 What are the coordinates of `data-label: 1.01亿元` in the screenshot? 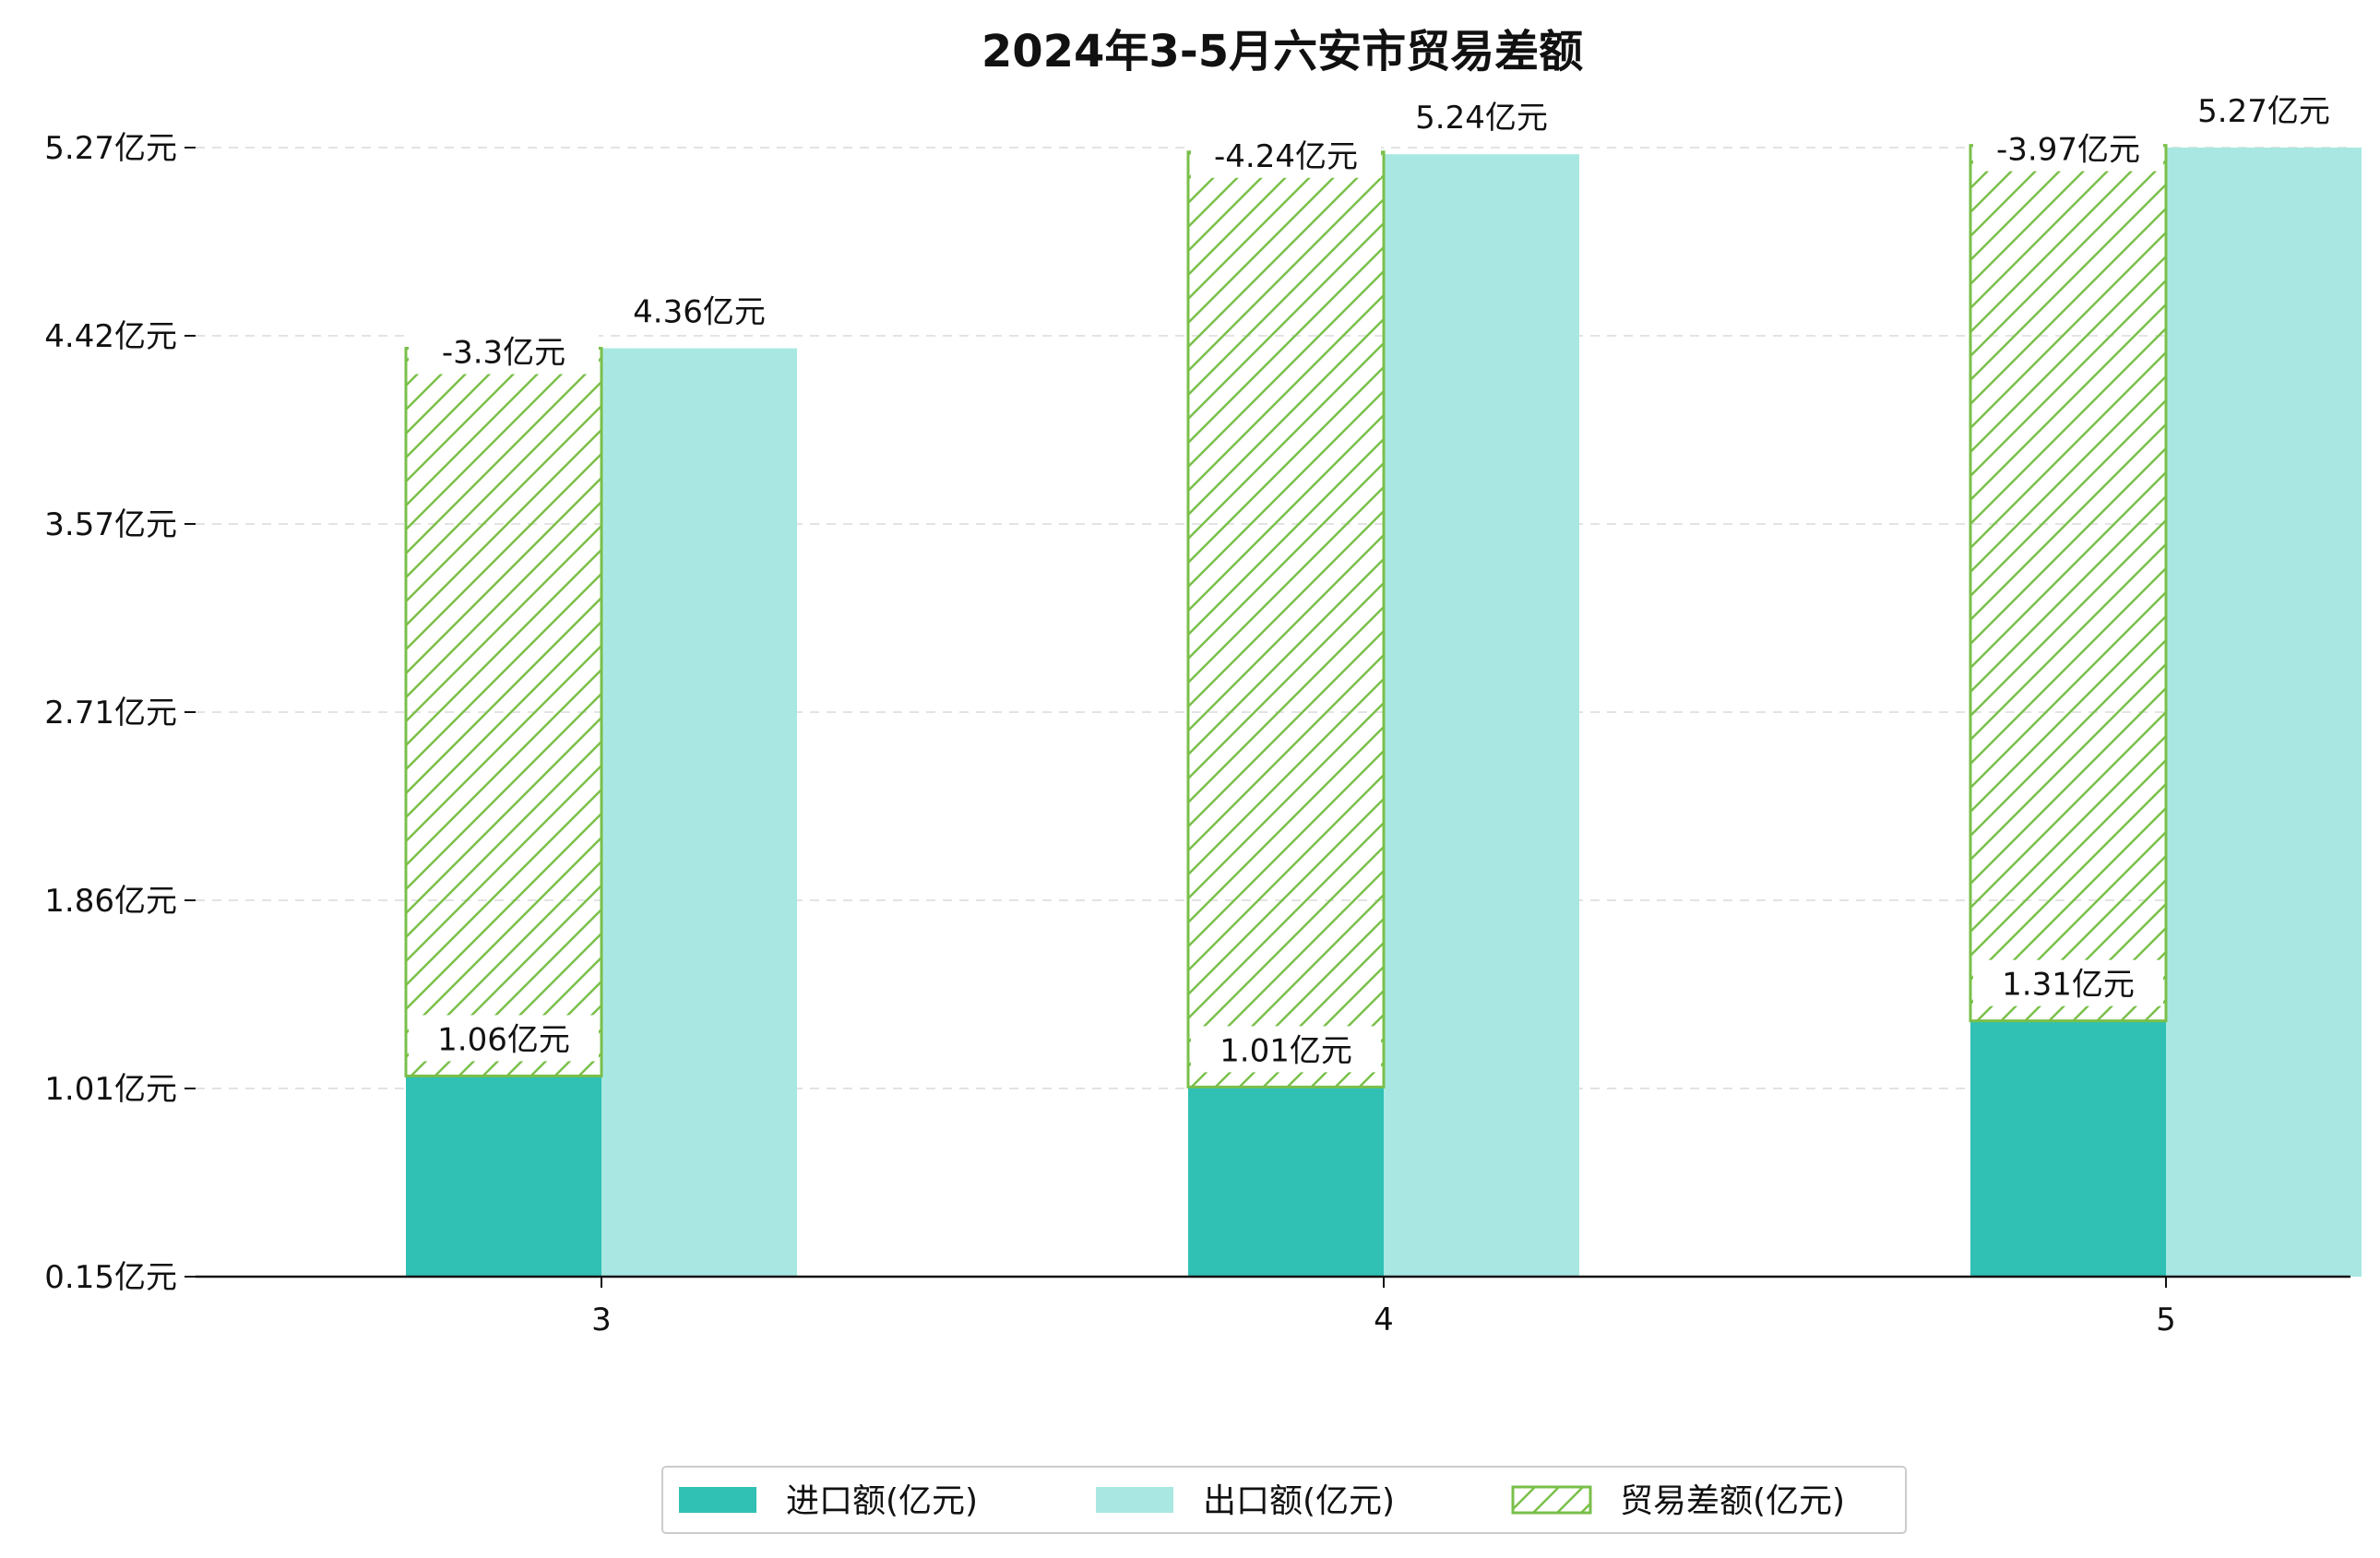 It's located at (1286, 1050).